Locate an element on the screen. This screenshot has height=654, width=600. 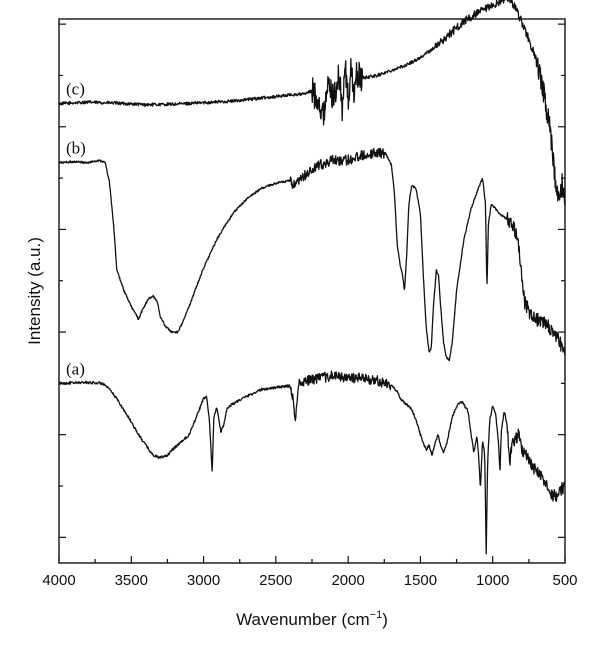
x-tick-label: 1000 is located at coordinates (492, 580).